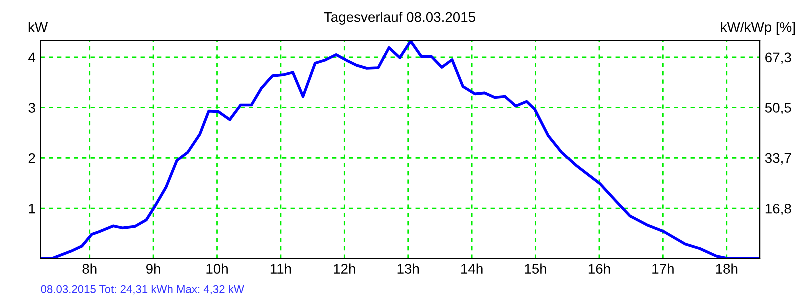 The image size is (800, 300). Describe the element at coordinates (409, 269) in the screenshot. I see `x-tick-label: 13h` at that location.